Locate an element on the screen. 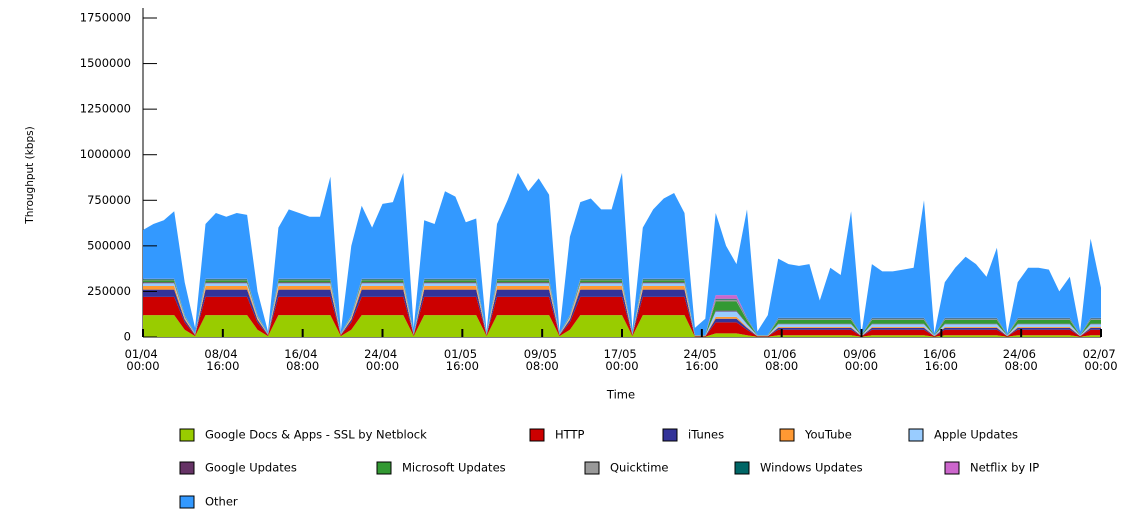 This screenshot has height=509, width=1138. legend-label: Microsoft Updates is located at coordinates (454, 468).